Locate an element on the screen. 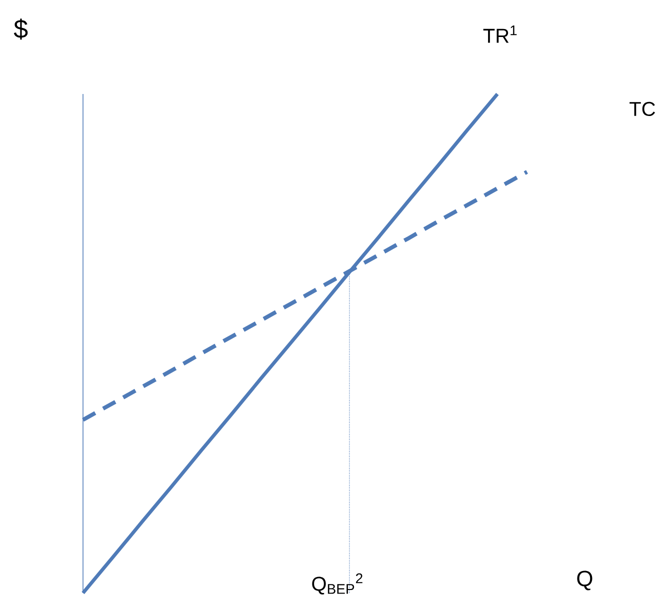  y-axis-title: $ is located at coordinates (21, 29).